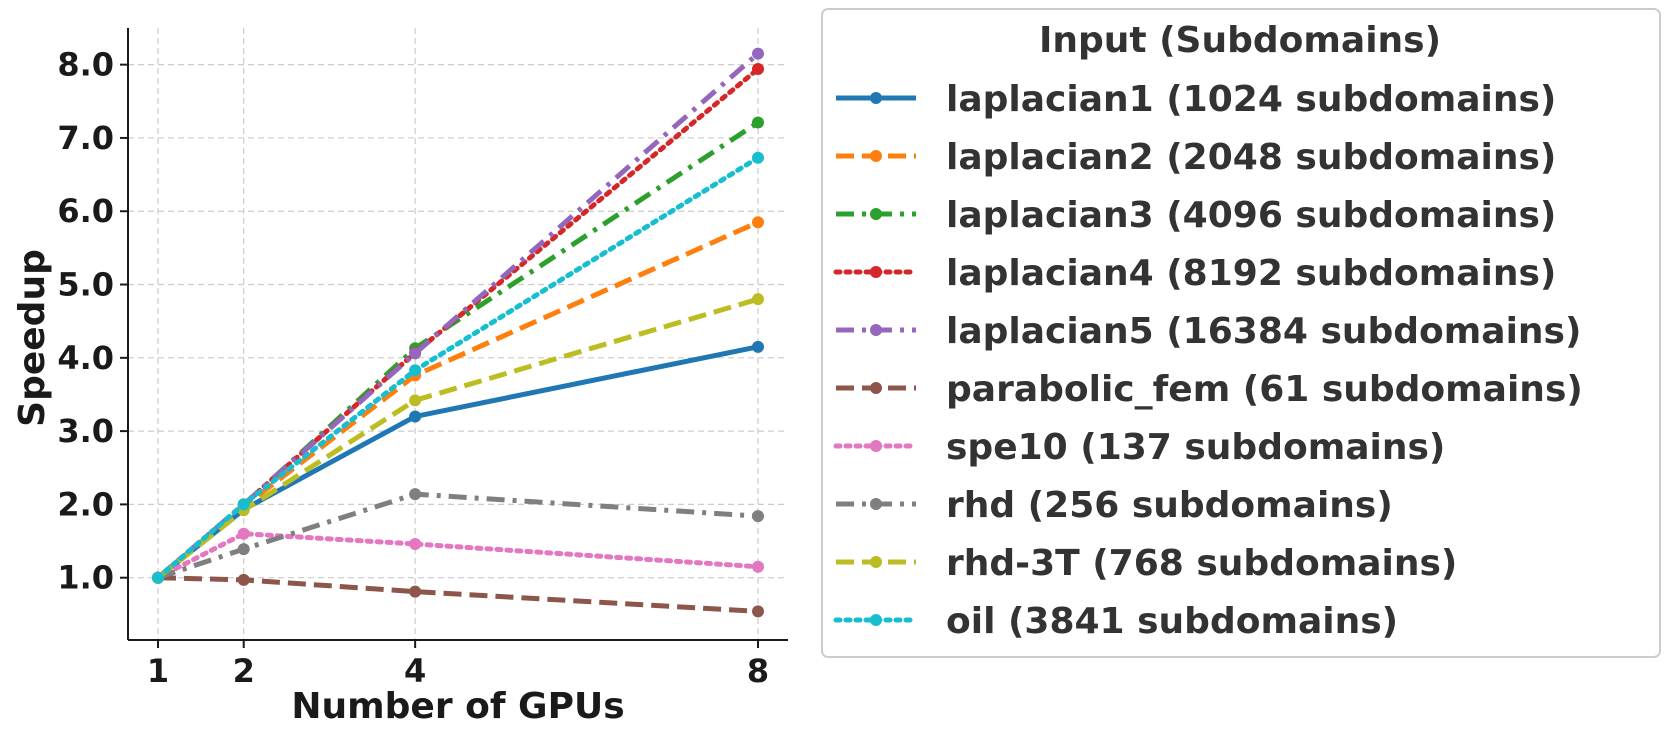 This screenshot has width=1668, height=732. I want to click on x-tick-label: 8, so click(758, 671).